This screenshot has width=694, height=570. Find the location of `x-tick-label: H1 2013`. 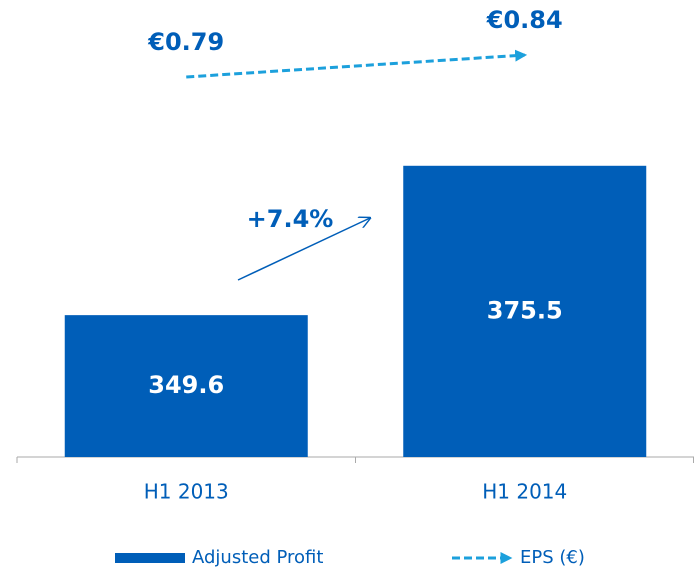

x-tick-label: H1 2013 is located at coordinates (186, 492).